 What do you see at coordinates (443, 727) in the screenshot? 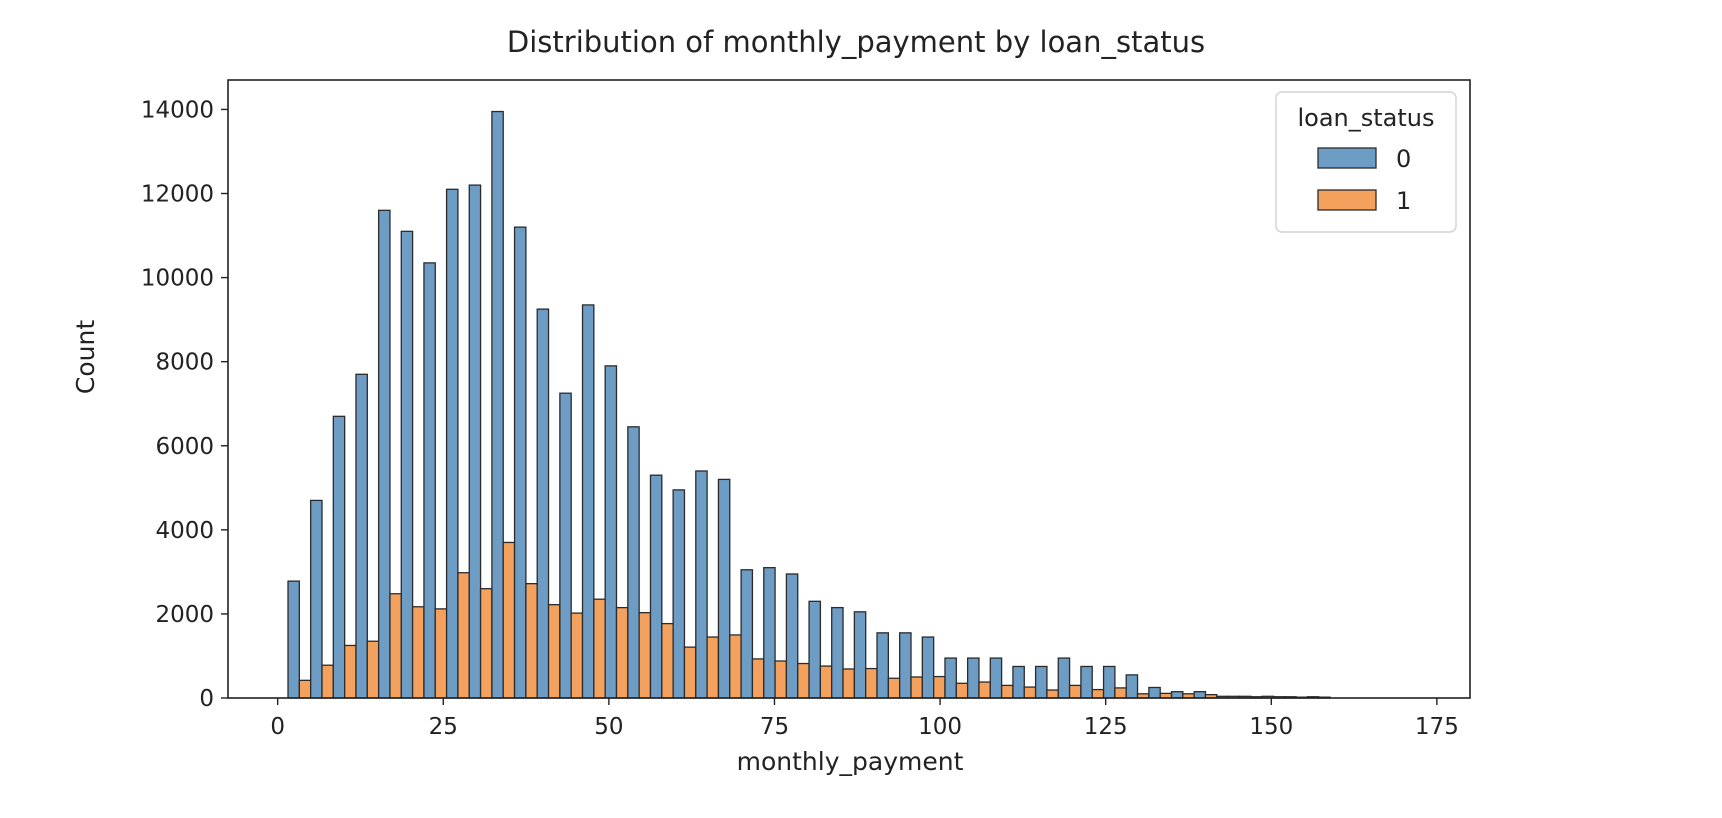
I see `x-tick-label: 25` at bounding box center [443, 727].